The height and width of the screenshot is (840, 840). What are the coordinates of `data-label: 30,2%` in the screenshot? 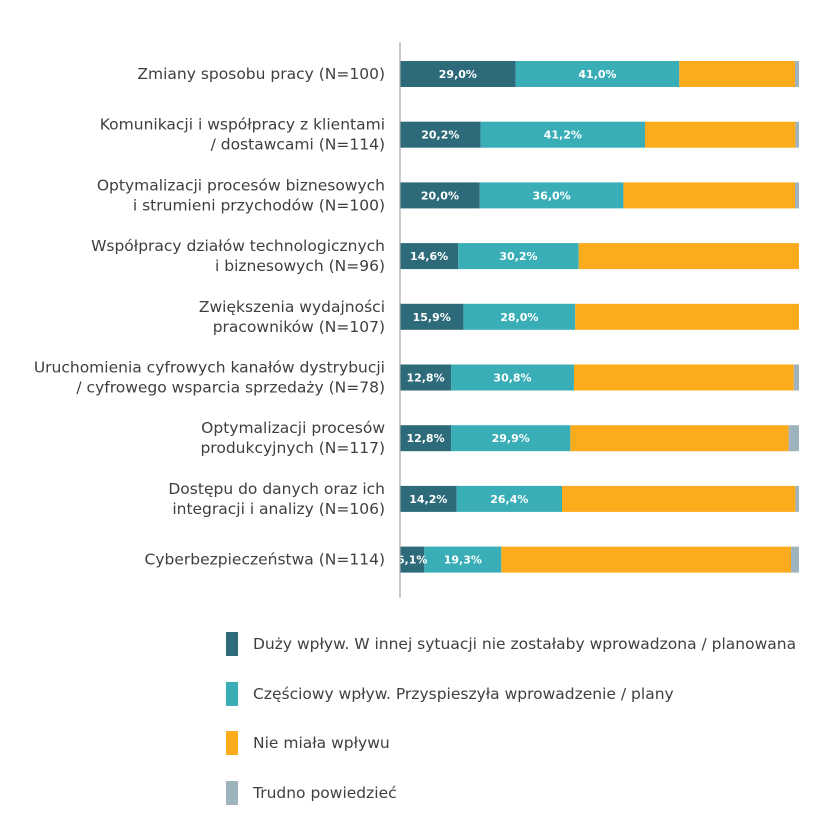 It's located at (518, 256).